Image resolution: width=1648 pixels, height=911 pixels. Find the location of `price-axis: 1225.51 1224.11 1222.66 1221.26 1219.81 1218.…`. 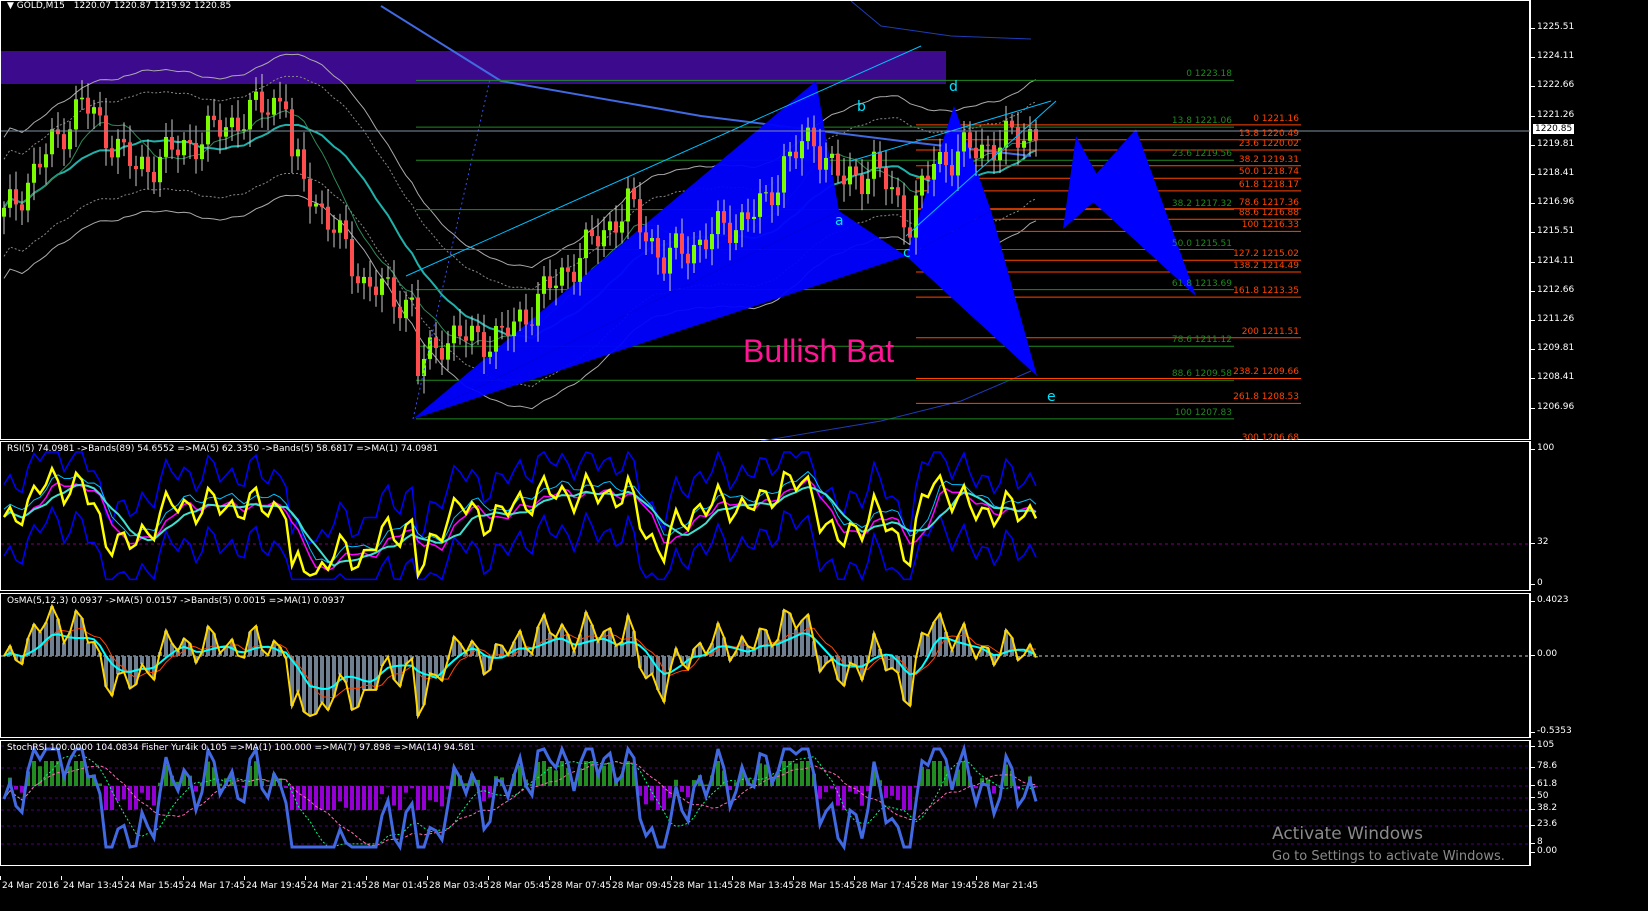

price-axis: 1225.51 1224.11 1222.66 1221.26 1219.81 1218.… is located at coordinates (1589, 220).